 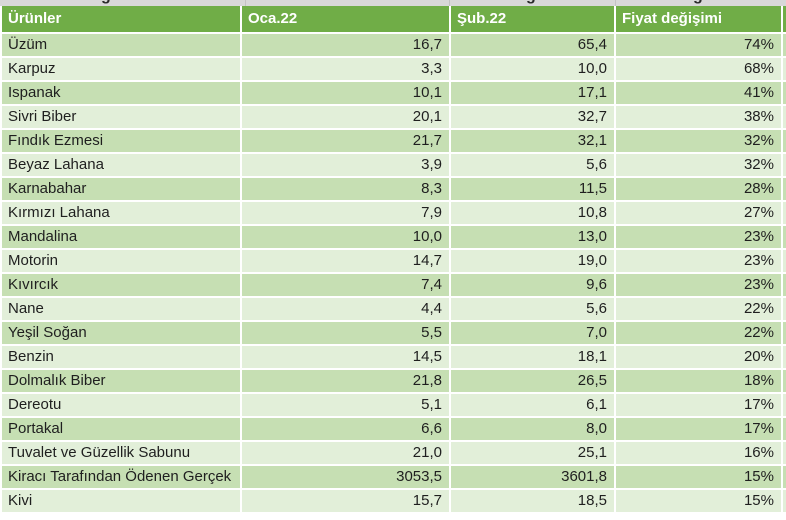 I want to click on feb22-value-cell: 26,5, so click(x=532, y=381).